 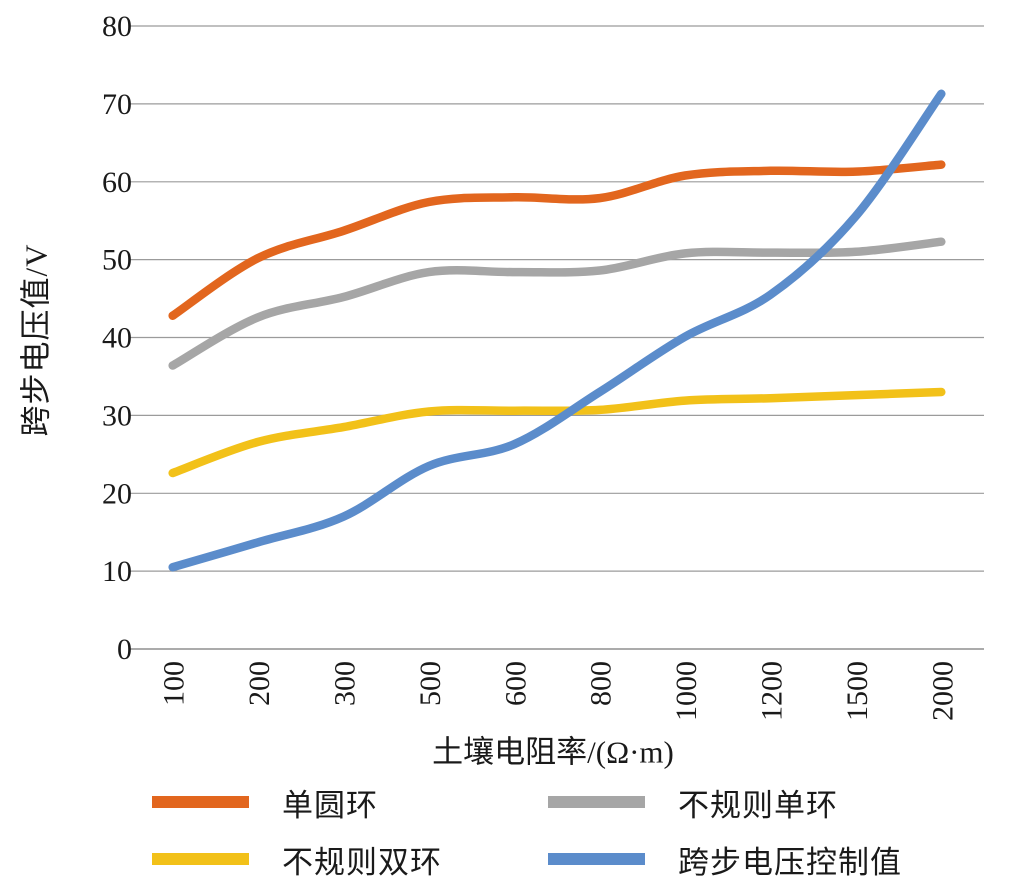 What do you see at coordinates (117, 26) in the screenshot?
I see `y-tick-label: 80` at bounding box center [117, 26].